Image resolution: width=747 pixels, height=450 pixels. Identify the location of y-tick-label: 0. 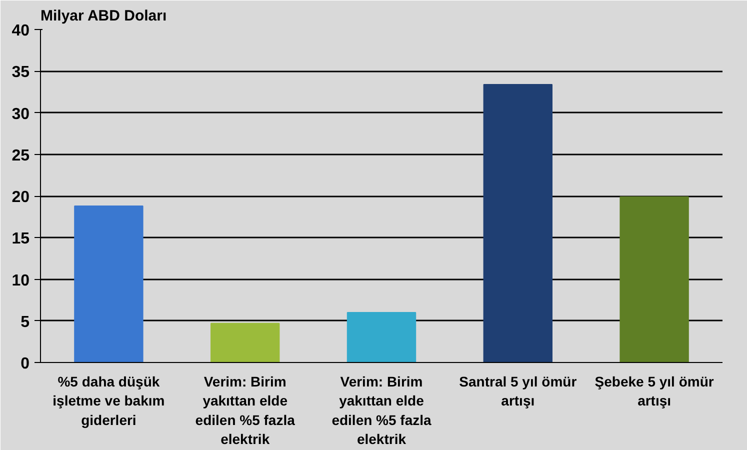
(25, 364).